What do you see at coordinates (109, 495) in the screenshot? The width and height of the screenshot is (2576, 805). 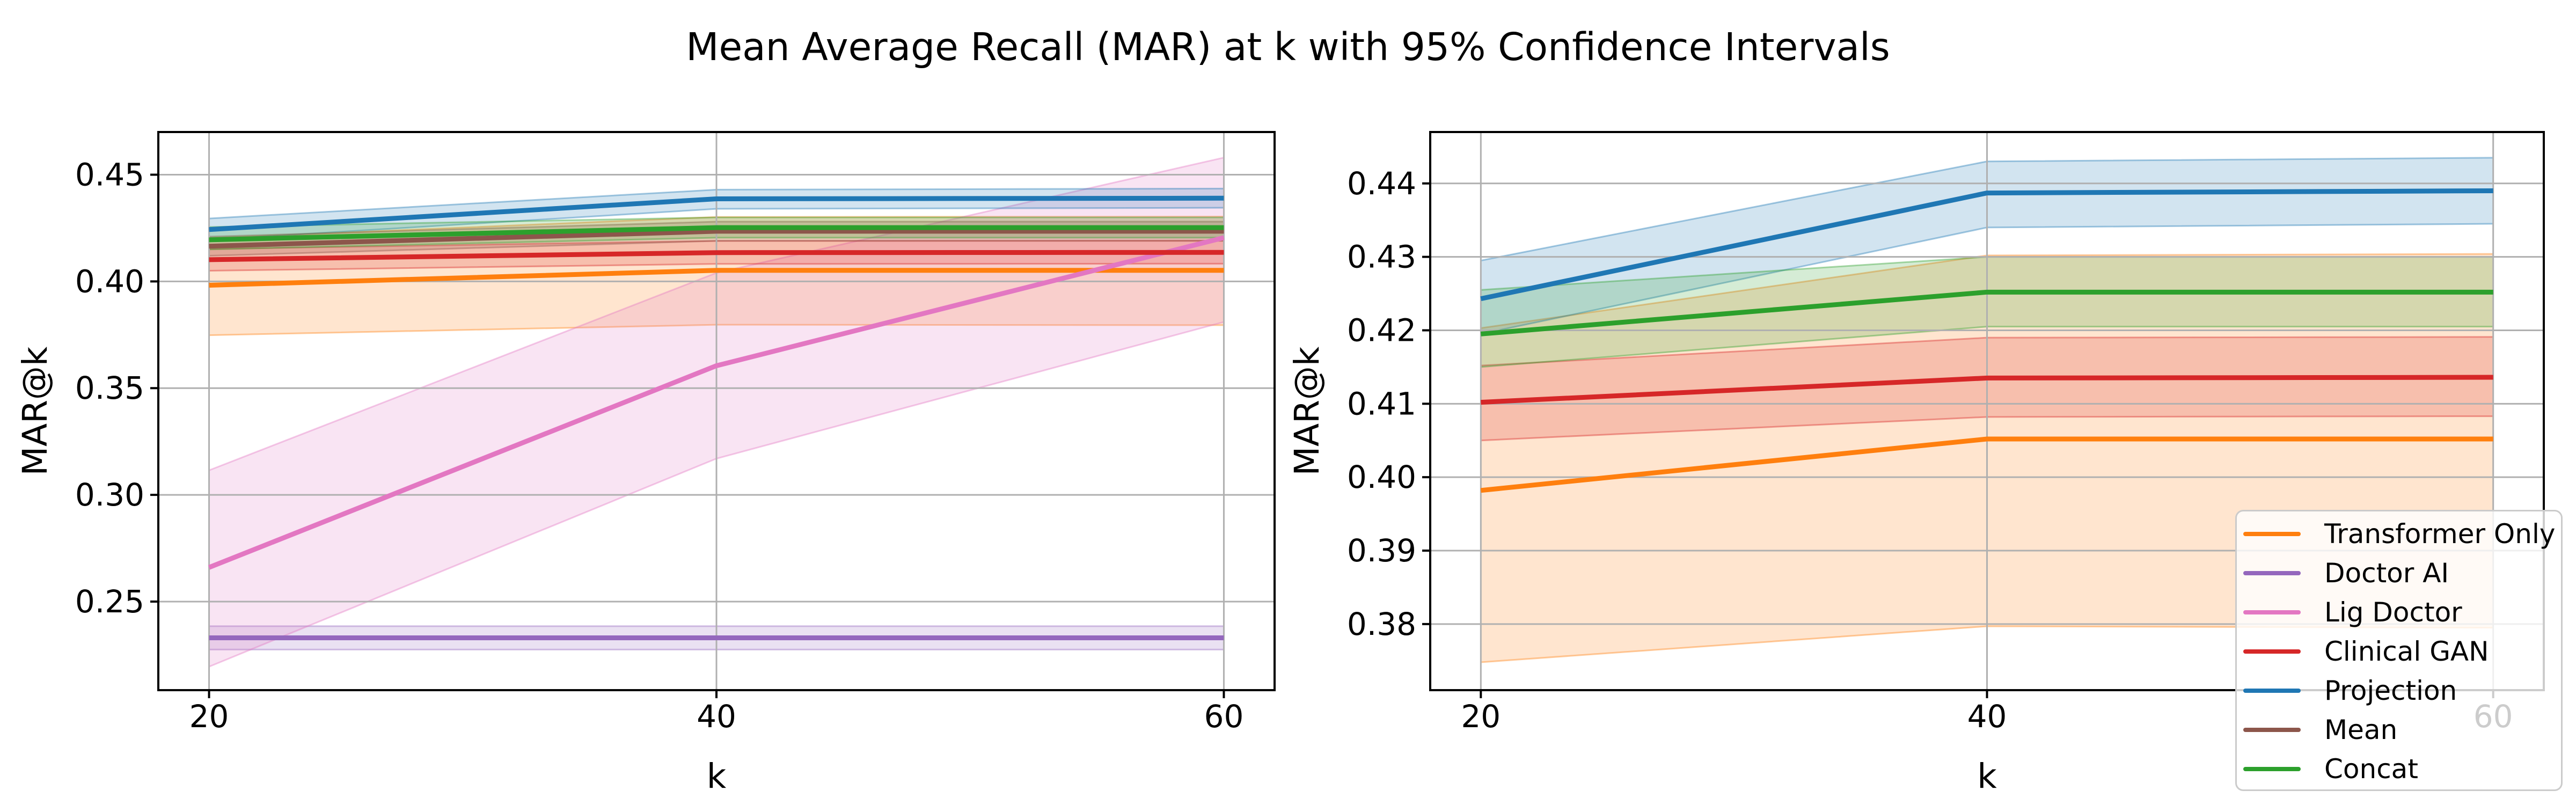 I see `y-tick-label: 0.30` at bounding box center [109, 495].